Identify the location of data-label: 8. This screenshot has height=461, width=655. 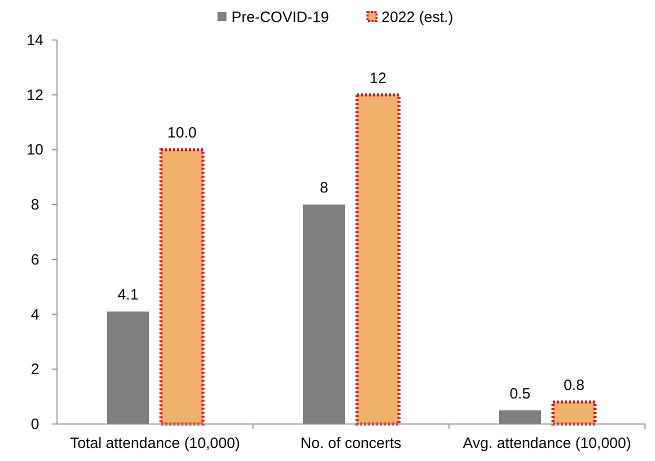
(324, 188).